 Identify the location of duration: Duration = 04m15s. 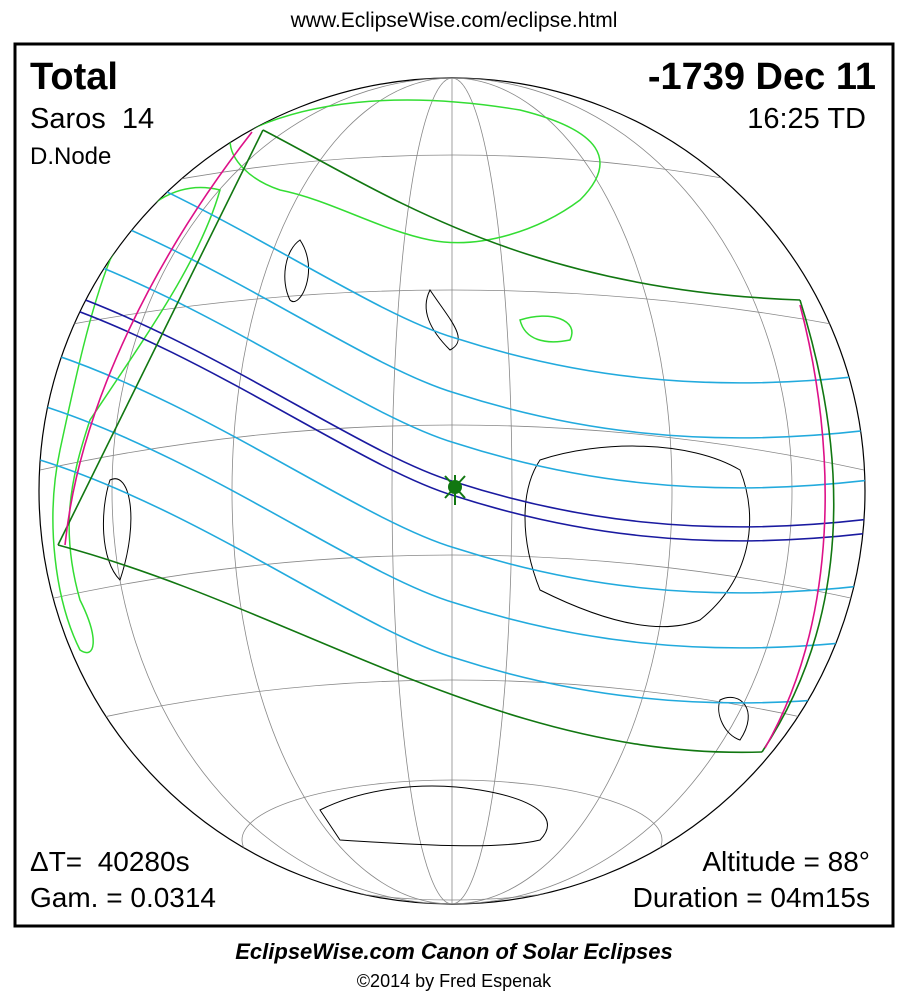
(751, 897).